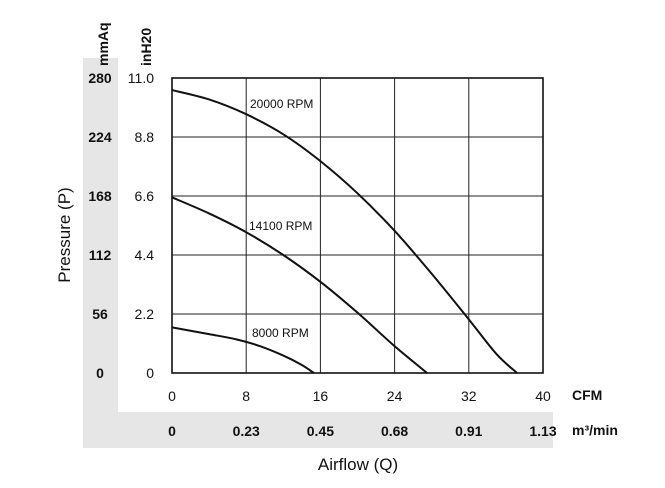  Describe the element at coordinates (141, 78) in the screenshot. I see `y-tick-label: 11.0` at that location.